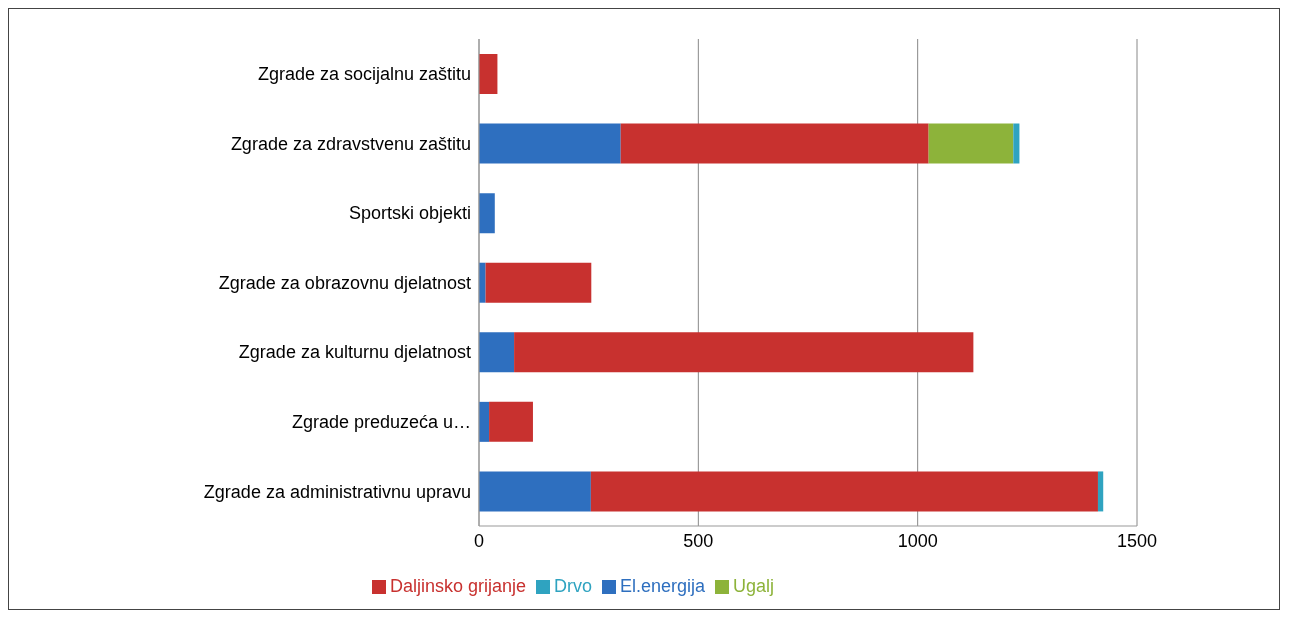 The image size is (1291, 620). Describe the element at coordinates (572, 586) in the screenshot. I see `legend-label: Drvo` at that location.